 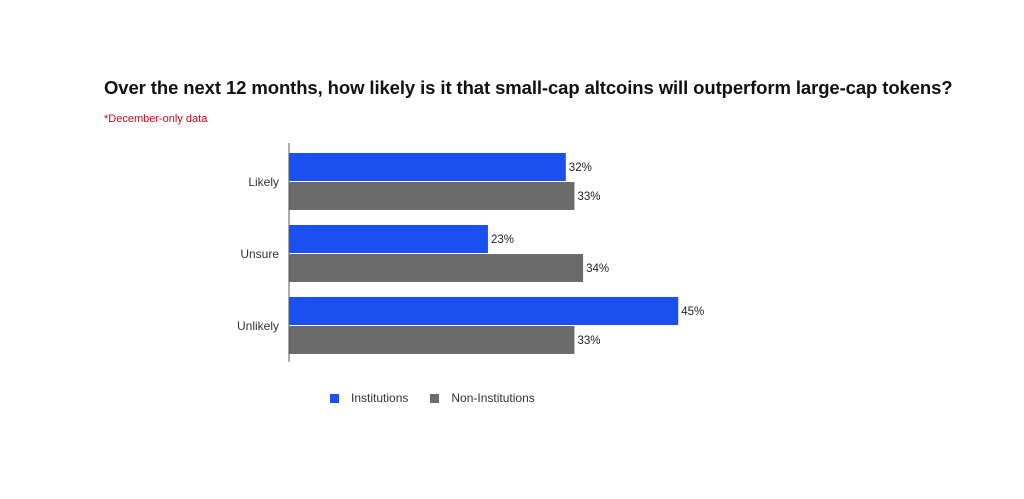 I want to click on bar-likely-institutions, so click(x=427, y=167).